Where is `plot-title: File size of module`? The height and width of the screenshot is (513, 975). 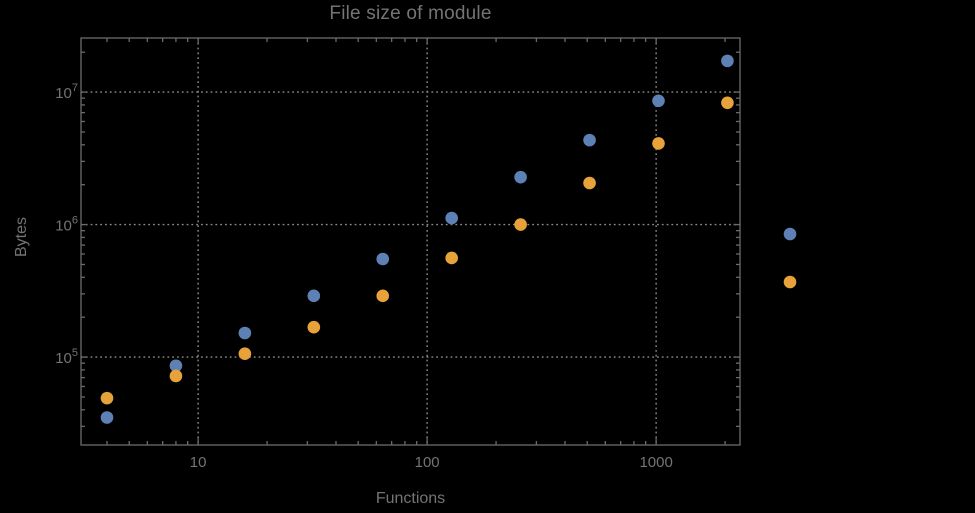
plot-title: File size of module is located at coordinates (410, 13).